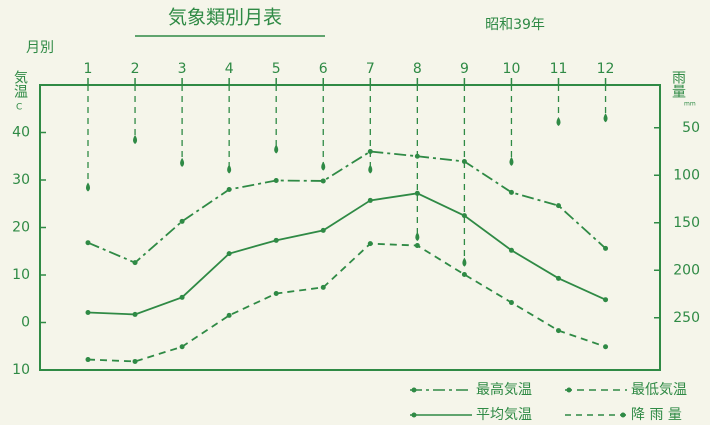  What do you see at coordinates (606, 69) in the screenshot?
I see `x-tick-label: 12` at bounding box center [606, 69].